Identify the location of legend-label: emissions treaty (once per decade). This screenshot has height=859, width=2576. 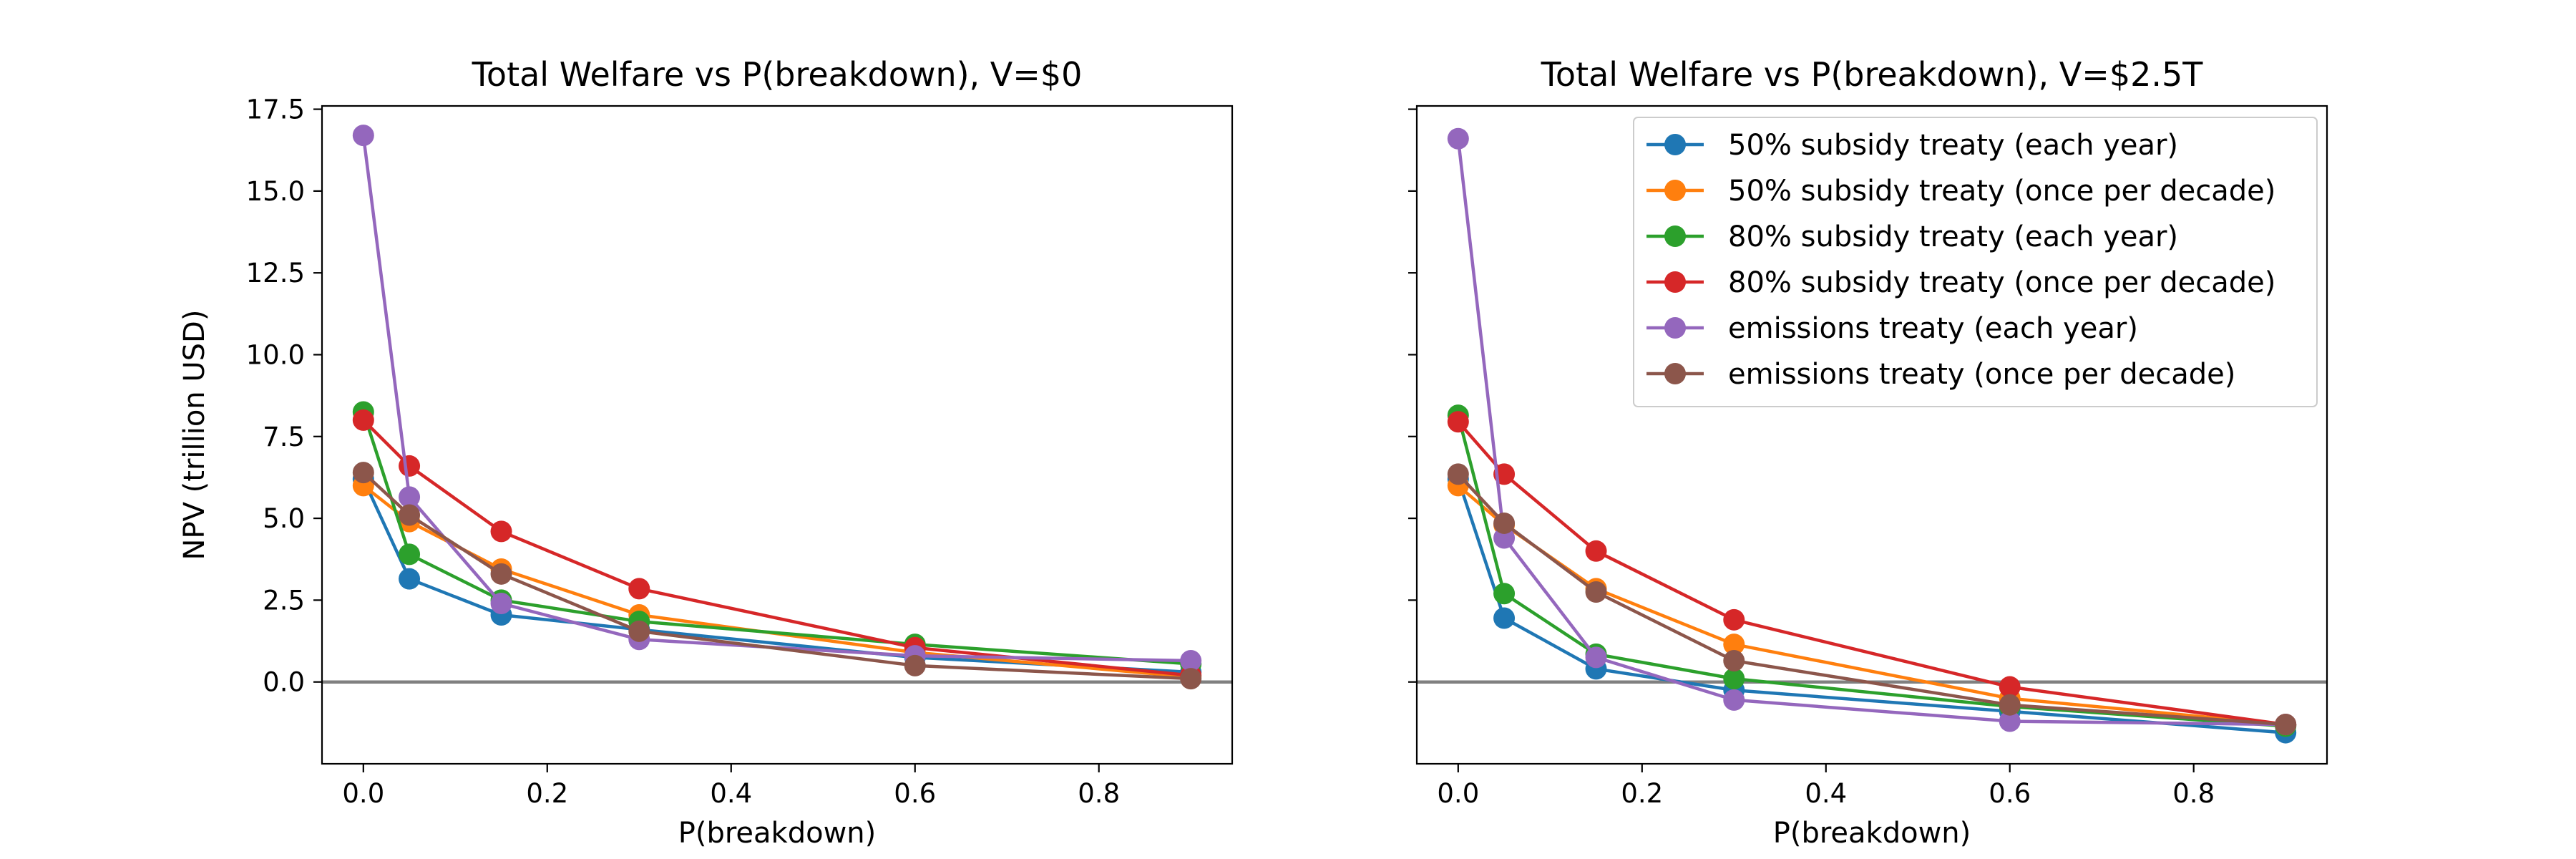
(1981, 374).